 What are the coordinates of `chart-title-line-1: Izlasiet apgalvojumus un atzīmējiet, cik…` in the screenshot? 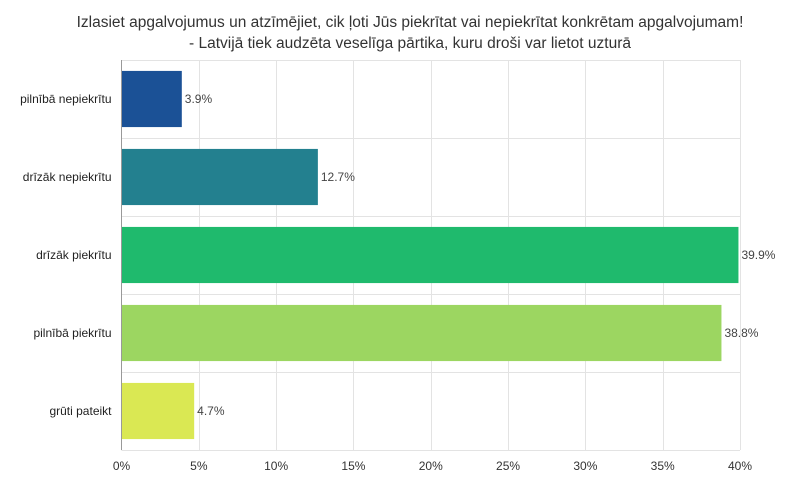 It's located at (410, 22).